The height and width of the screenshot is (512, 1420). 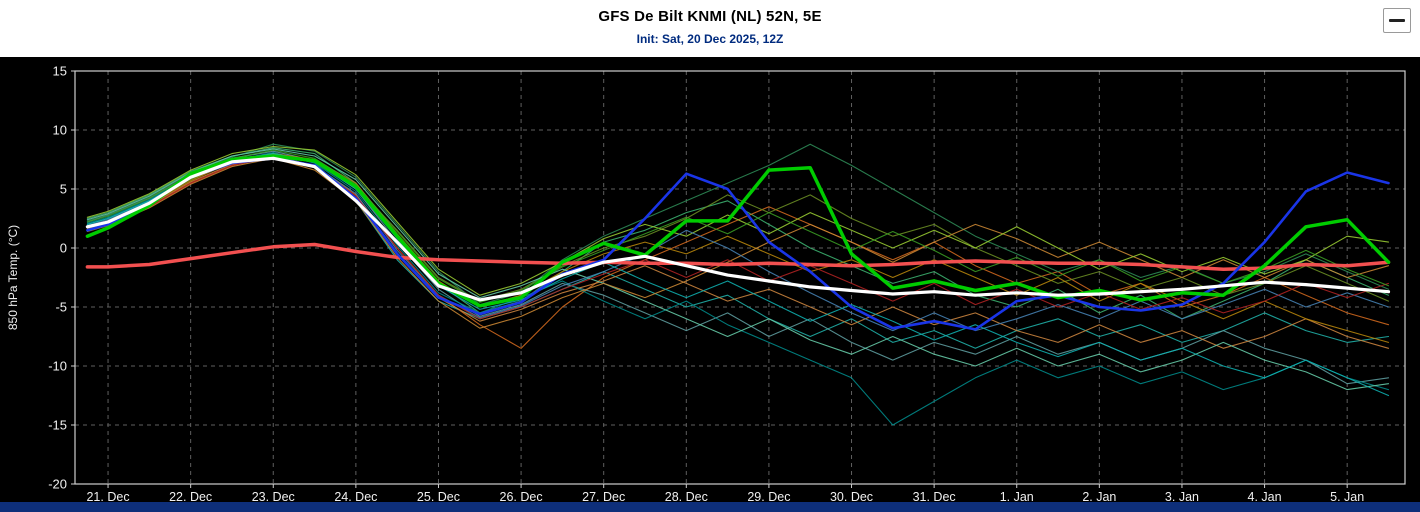 I want to click on menu-button, so click(x=1397, y=20).